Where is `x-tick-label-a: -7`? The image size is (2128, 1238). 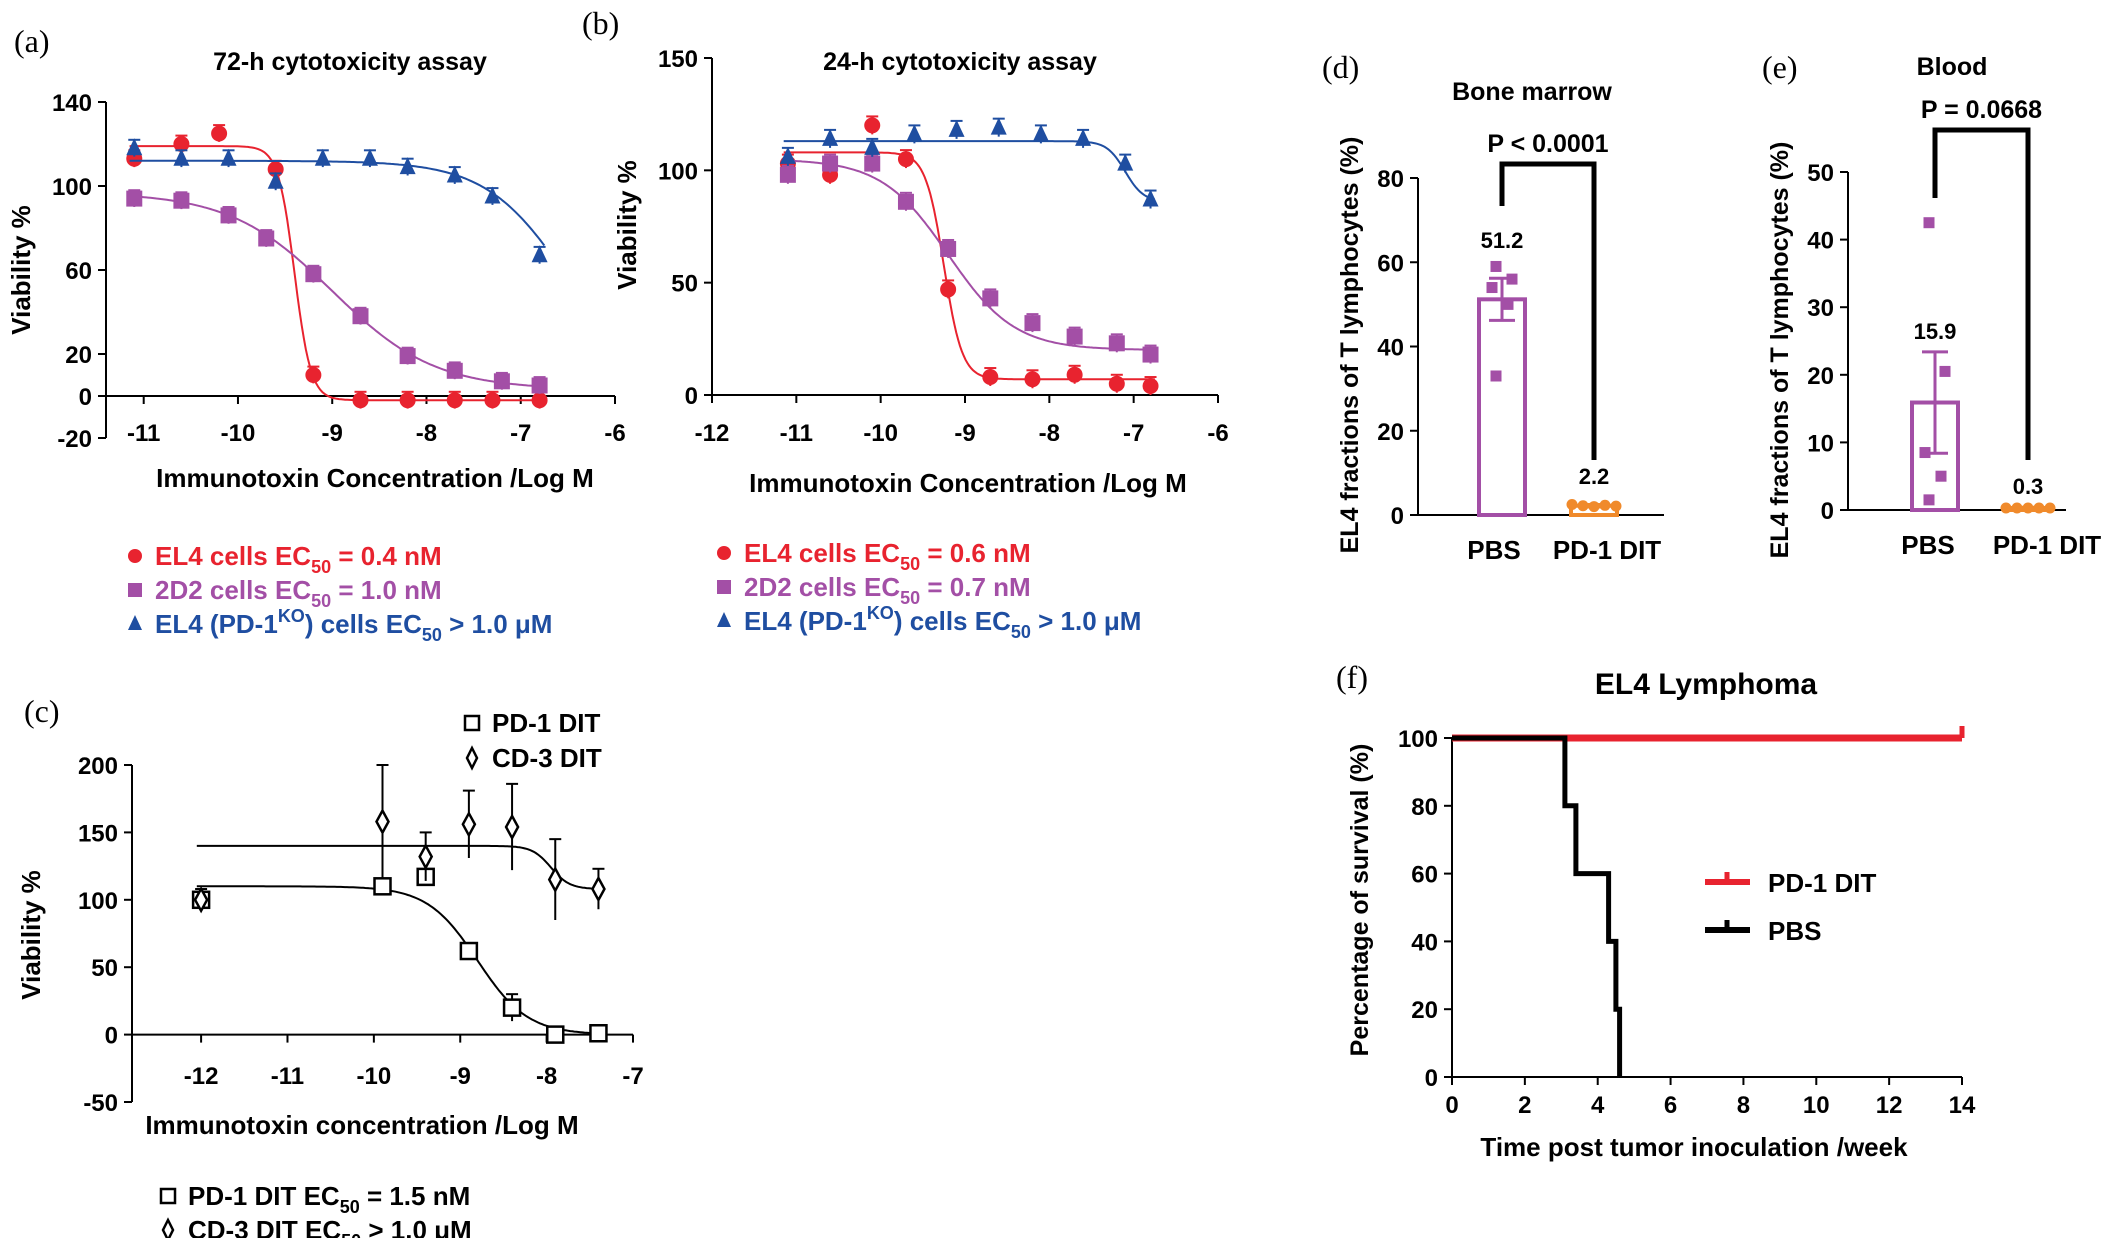
x-tick-label-a: -7 is located at coordinates (520, 433).